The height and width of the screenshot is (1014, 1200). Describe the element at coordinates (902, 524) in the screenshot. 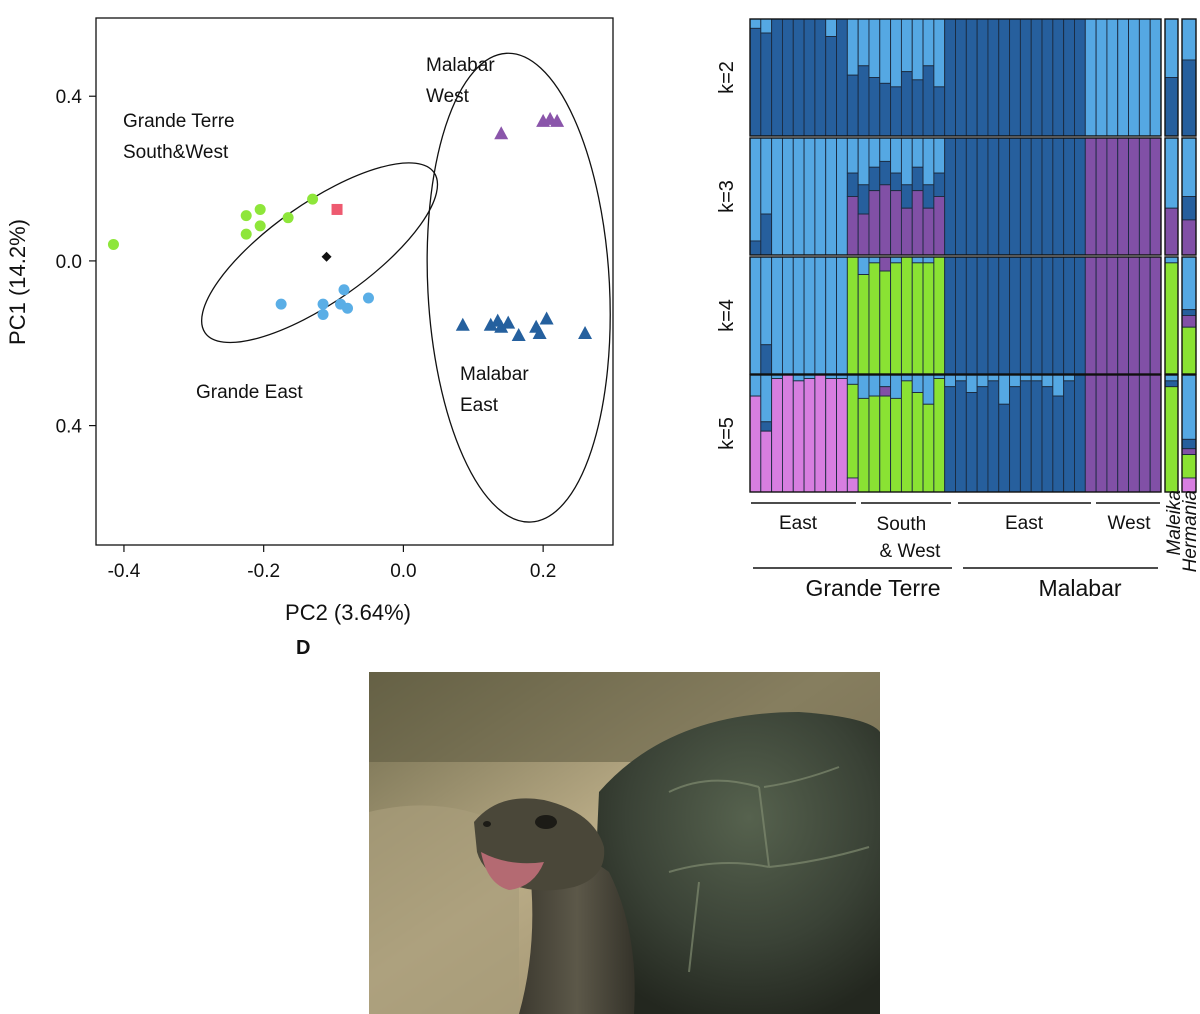

I see `group-label-line: South` at that location.